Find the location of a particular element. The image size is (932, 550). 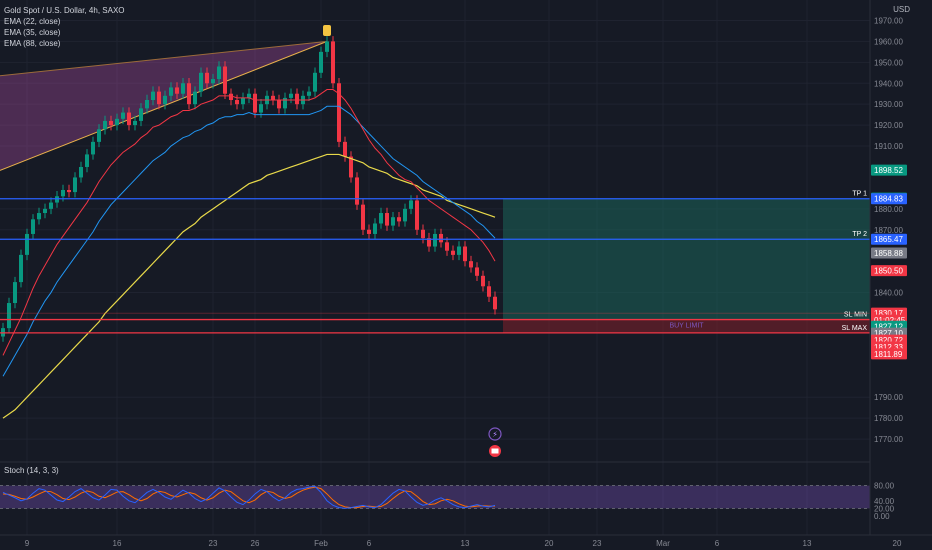

time-tick-label: Mar is located at coordinates (663, 543).